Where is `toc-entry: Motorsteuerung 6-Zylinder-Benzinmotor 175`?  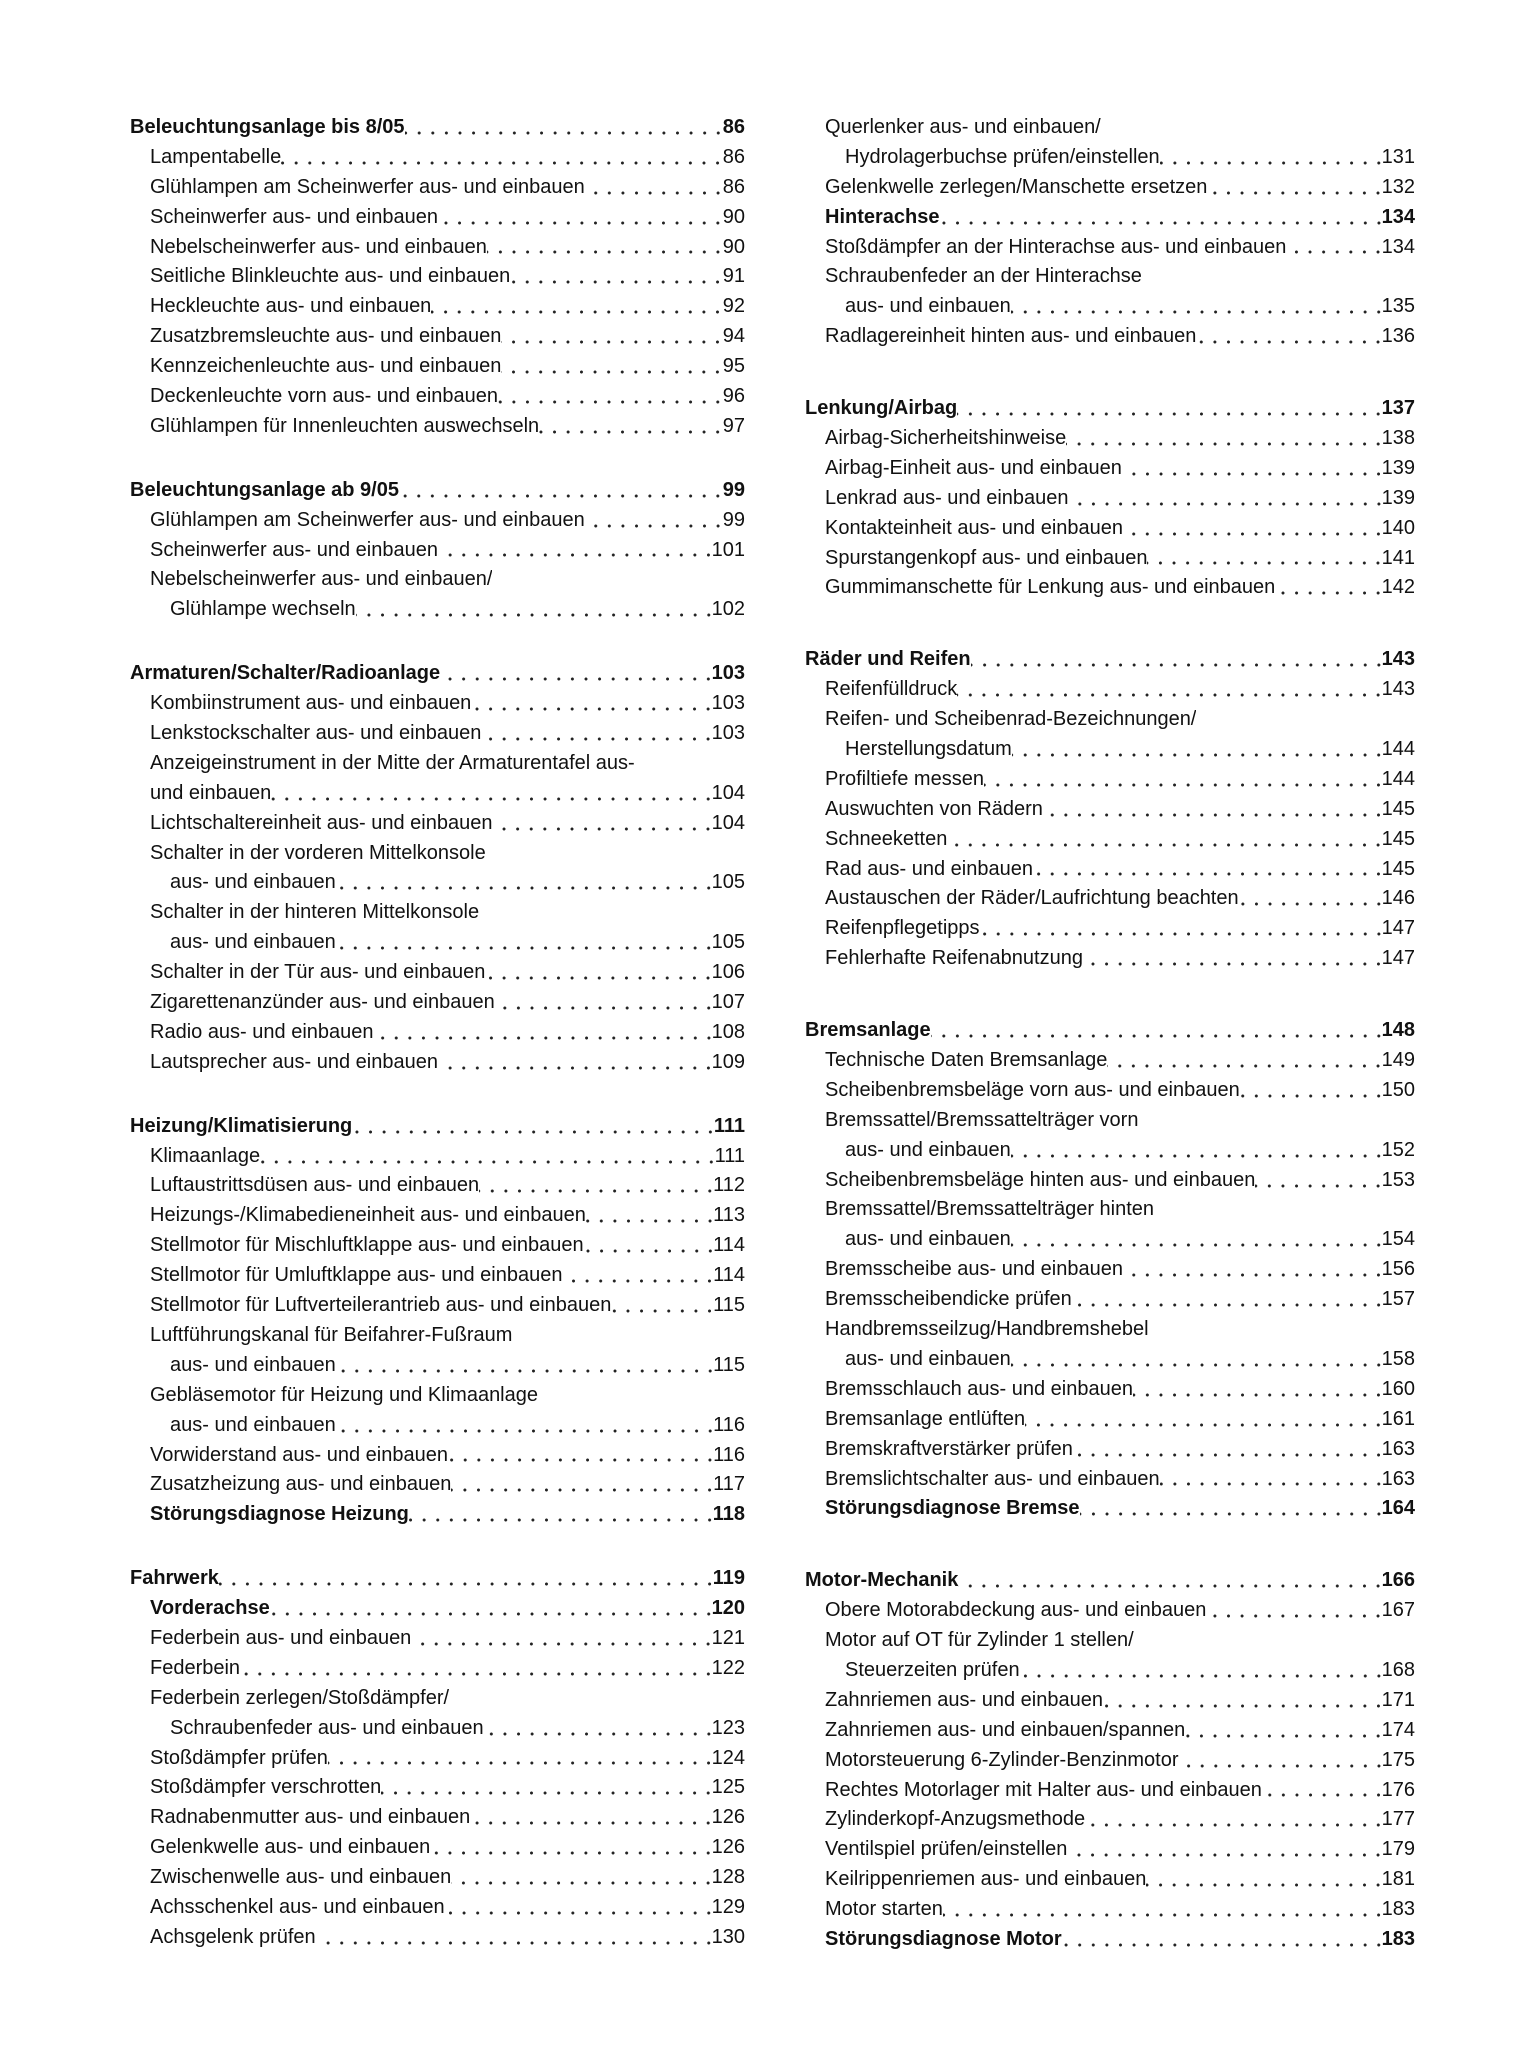 toc-entry: Motorsteuerung 6-Zylinder-Benzinmotor 175 is located at coordinates (1110, 1760).